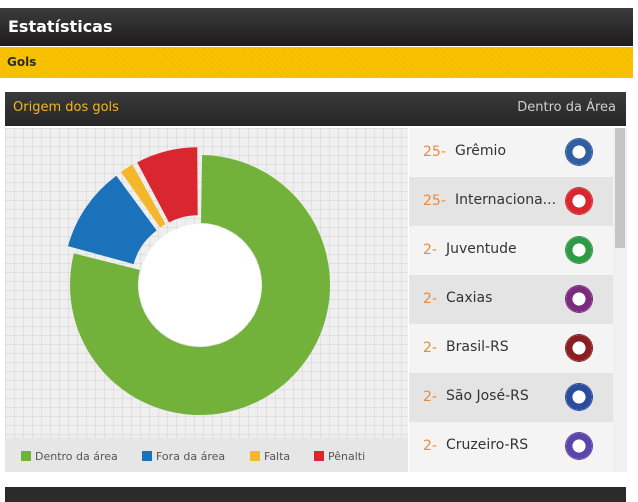 This screenshot has height=502, width=638. I want to click on legend-item: Fora da área, so click(183, 456).